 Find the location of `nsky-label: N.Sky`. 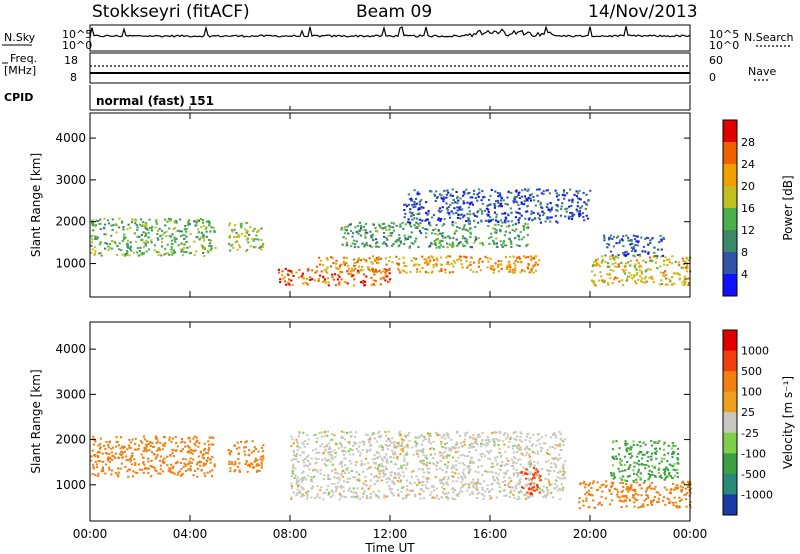

nsky-label: N.Sky is located at coordinates (20, 37).